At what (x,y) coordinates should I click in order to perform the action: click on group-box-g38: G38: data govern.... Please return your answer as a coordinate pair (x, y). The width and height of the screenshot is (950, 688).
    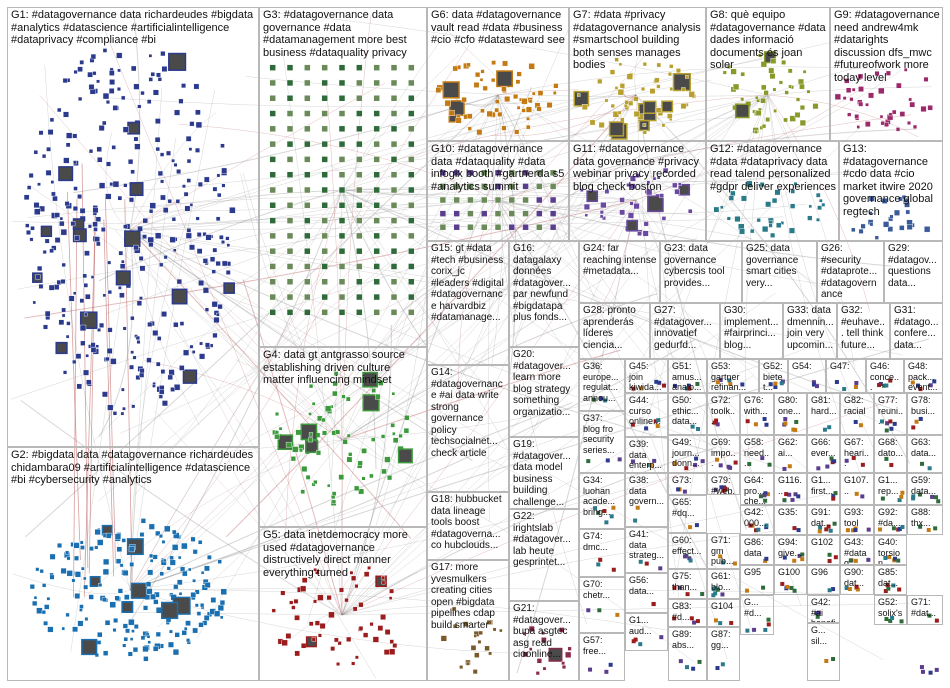
    Looking at the image, I should click on (646, 500).